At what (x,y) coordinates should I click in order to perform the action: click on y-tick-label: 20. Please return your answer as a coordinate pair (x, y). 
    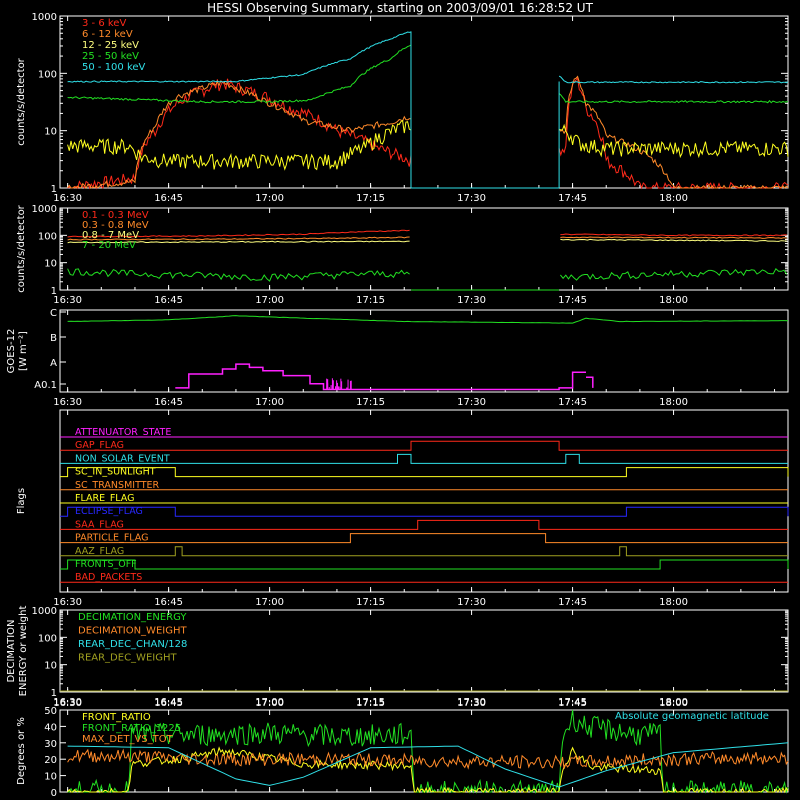
    Looking at the image, I should click on (50, 760).